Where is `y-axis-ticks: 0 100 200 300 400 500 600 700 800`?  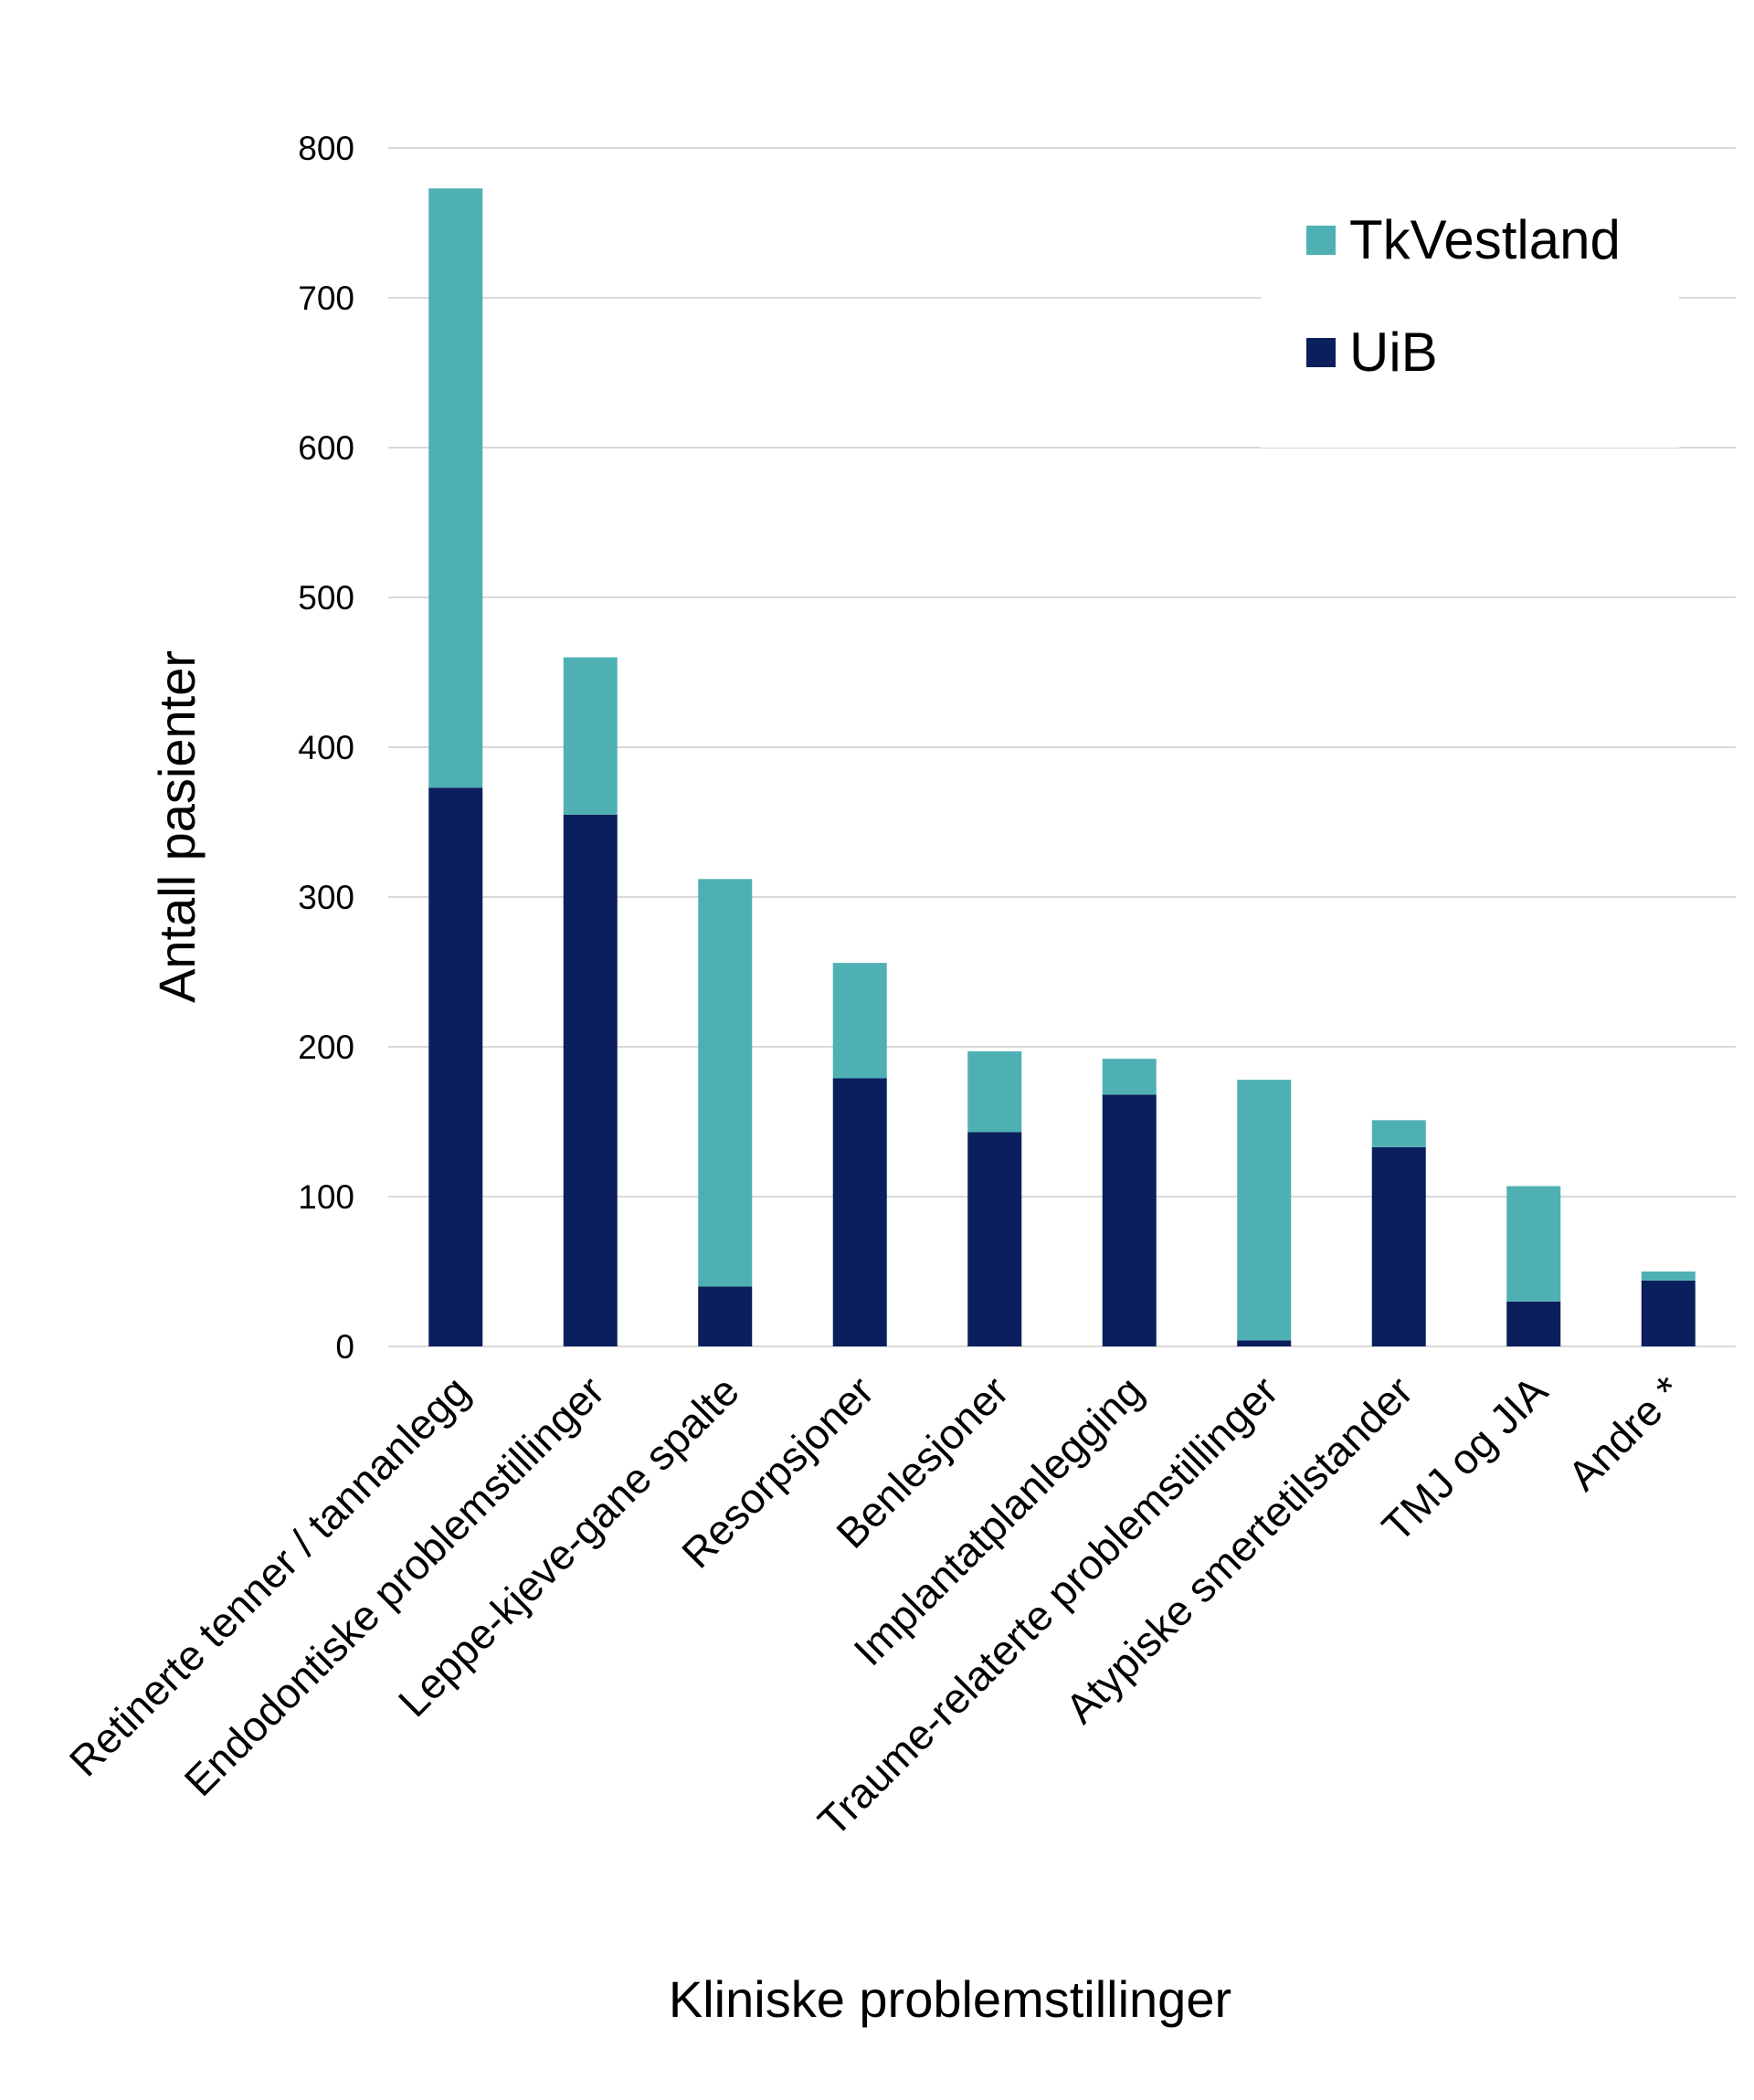 y-axis-ticks: 0 100 200 300 400 500 600 700 800 is located at coordinates (326, 748).